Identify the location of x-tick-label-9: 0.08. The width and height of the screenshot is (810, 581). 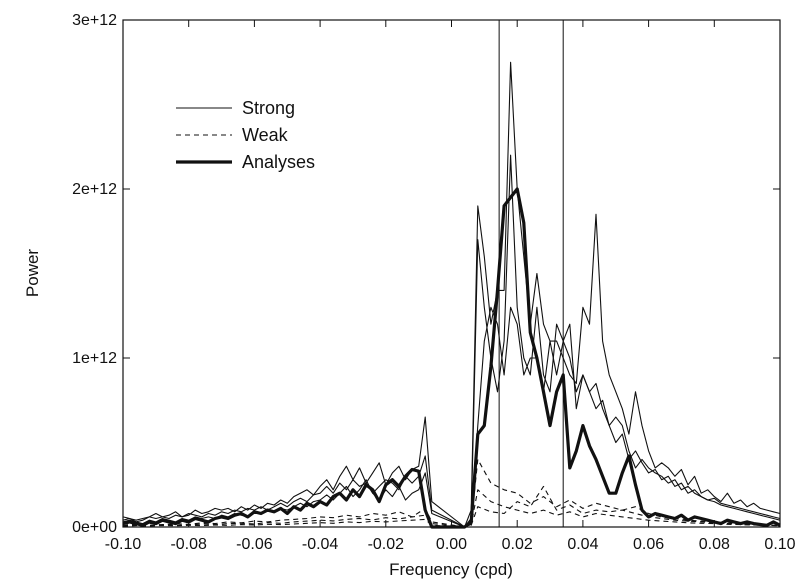
(714, 544).